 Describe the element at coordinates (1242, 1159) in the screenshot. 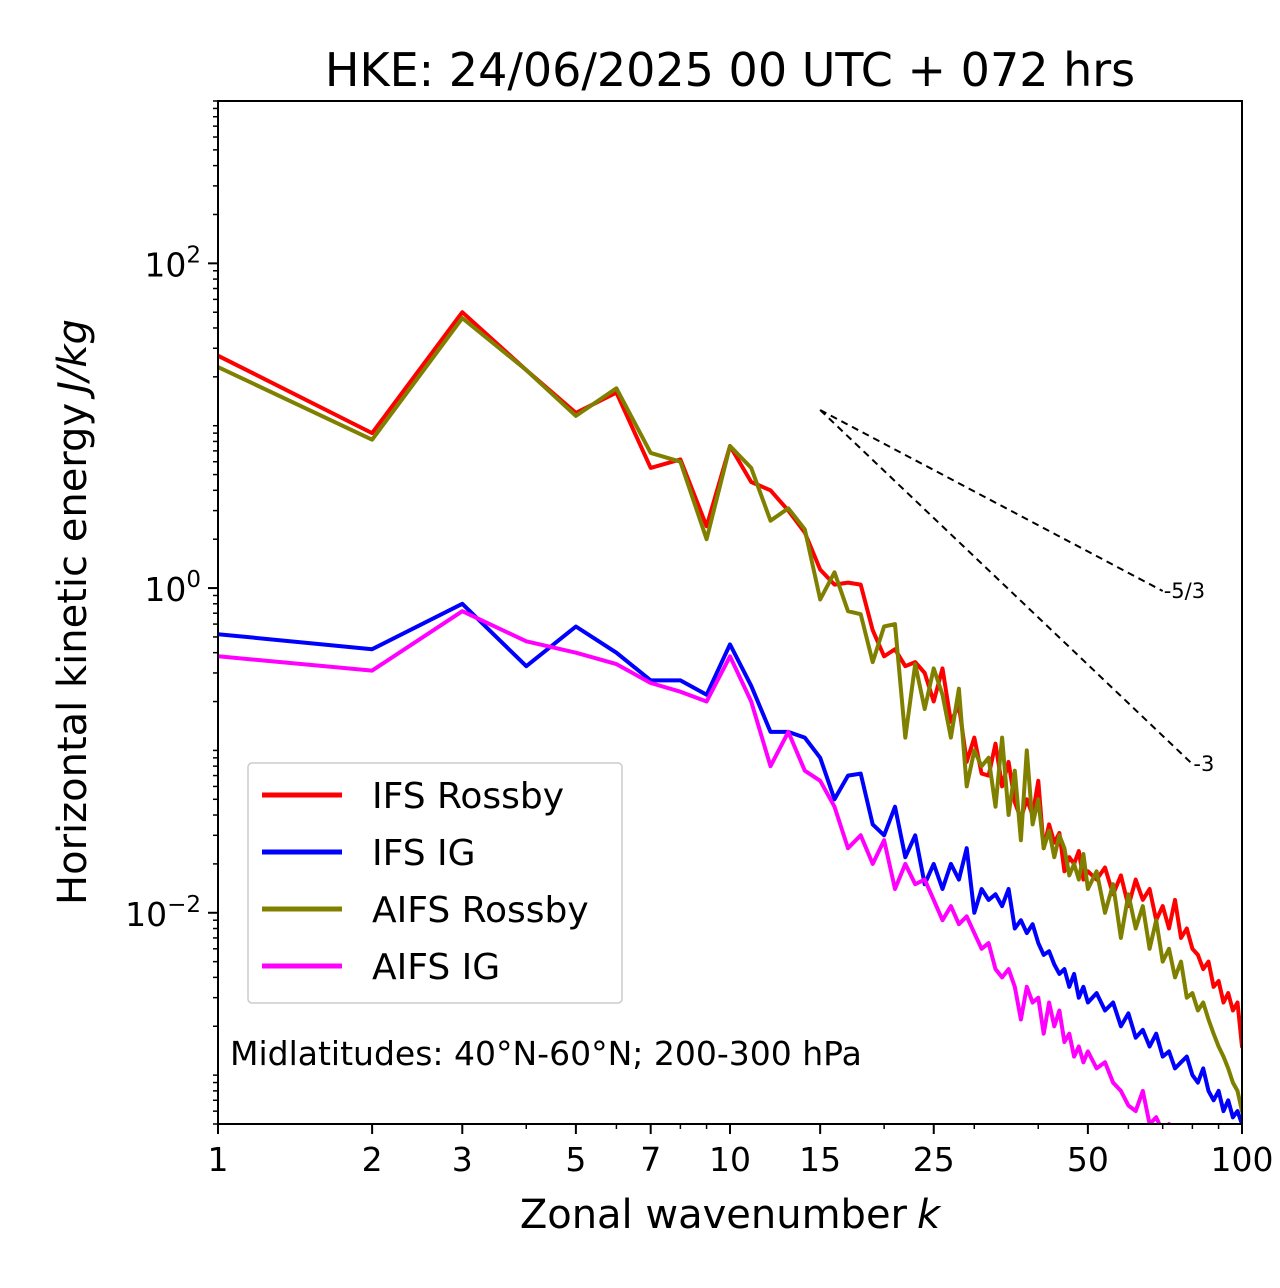

I see `x-tick-label-9: 100` at that location.